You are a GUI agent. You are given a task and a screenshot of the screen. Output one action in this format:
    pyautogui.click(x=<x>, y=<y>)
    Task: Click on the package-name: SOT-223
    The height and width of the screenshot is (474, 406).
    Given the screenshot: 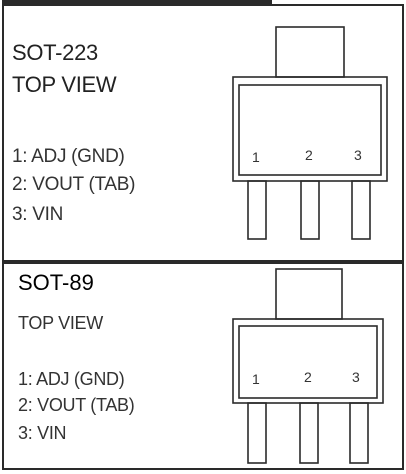 What is the action you would take?
    pyautogui.click(x=55, y=52)
    